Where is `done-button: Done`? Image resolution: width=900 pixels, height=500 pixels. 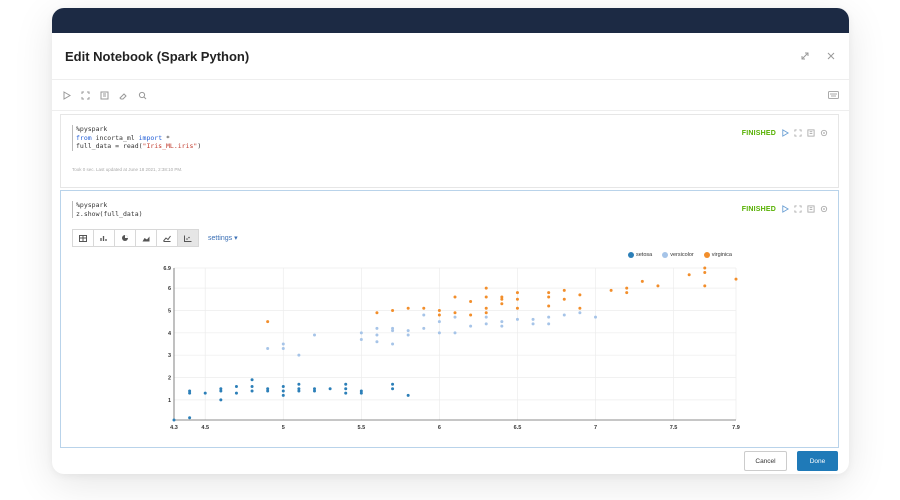
done-button: Done is located at coordinates (817, 461).